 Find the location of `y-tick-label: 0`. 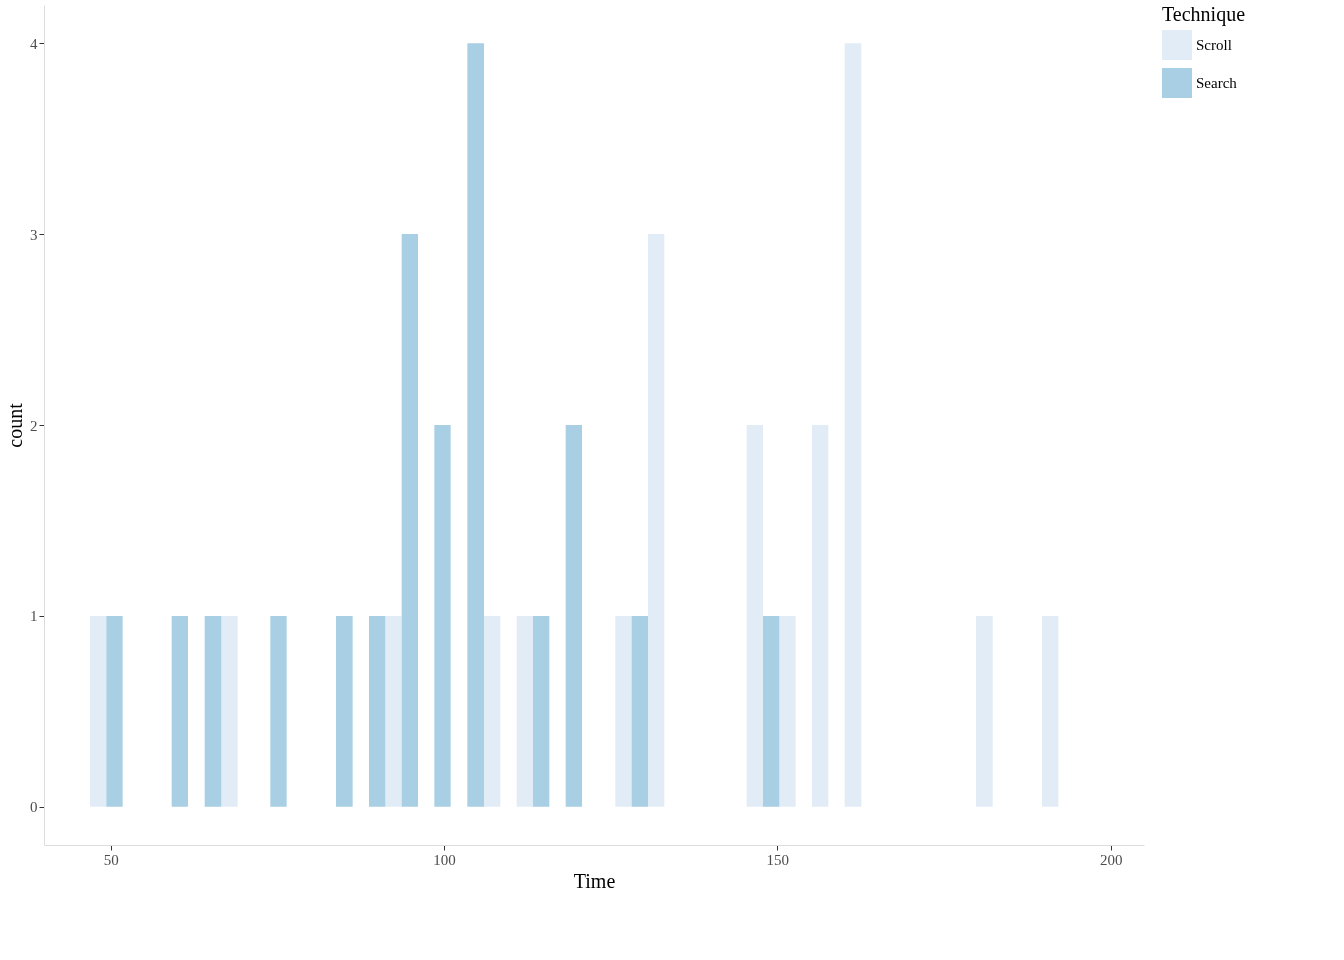

y-tick-label: 0 is located at coordinates (34, 807).